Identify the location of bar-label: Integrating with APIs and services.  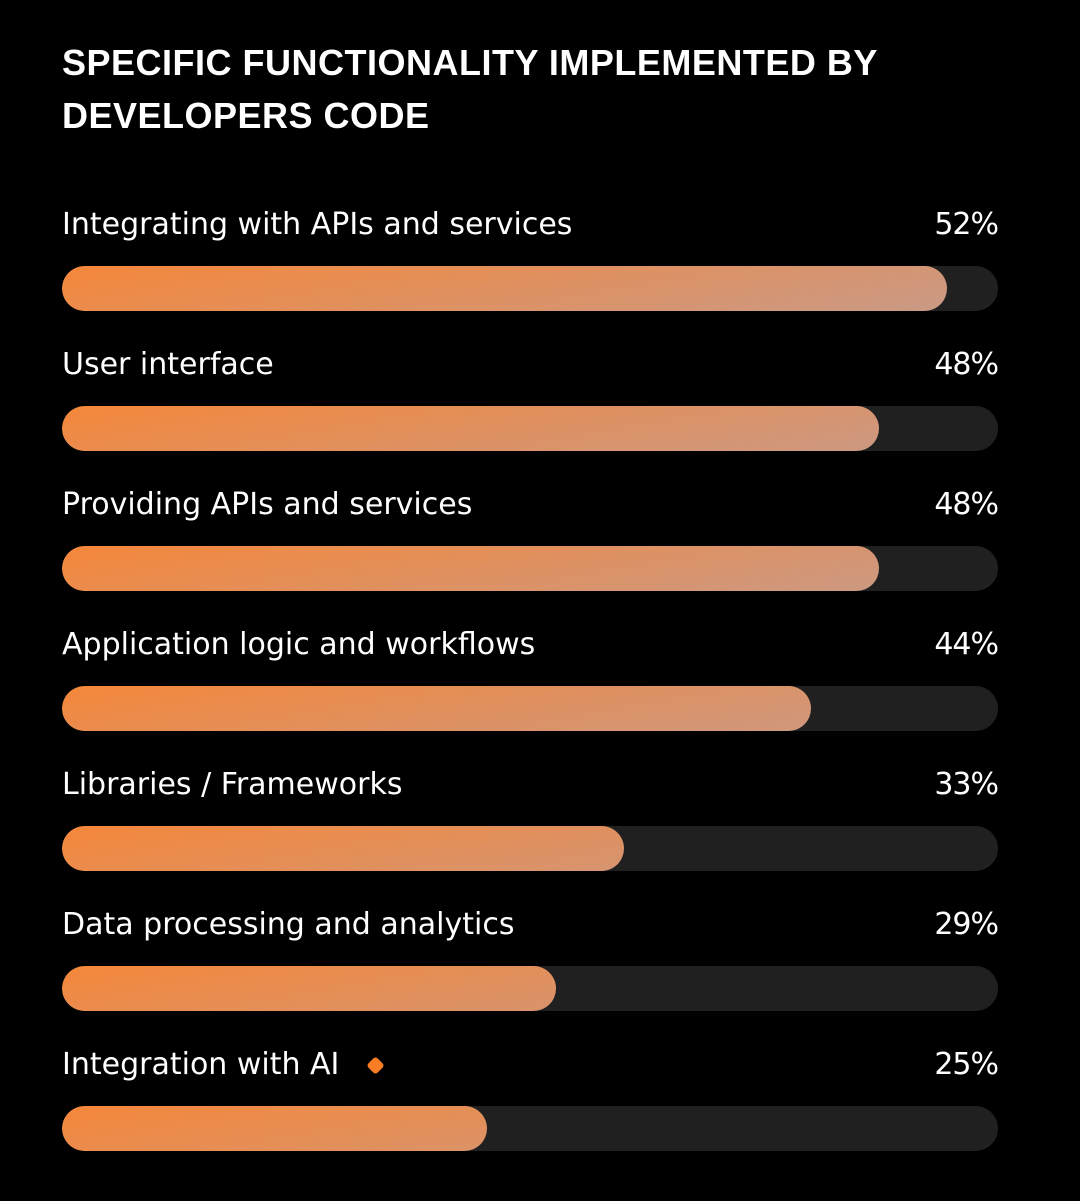
(317, 225).